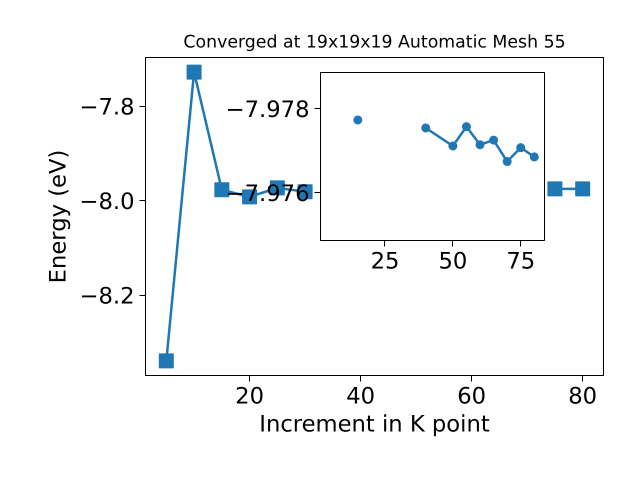 The image size is (640, 480). What do you see at coordinates (374, 42) in the screenshot?
I see `chart-title: Converged at 19x19x19 Automatic Mesh 55` at bounding box center [374, 42].